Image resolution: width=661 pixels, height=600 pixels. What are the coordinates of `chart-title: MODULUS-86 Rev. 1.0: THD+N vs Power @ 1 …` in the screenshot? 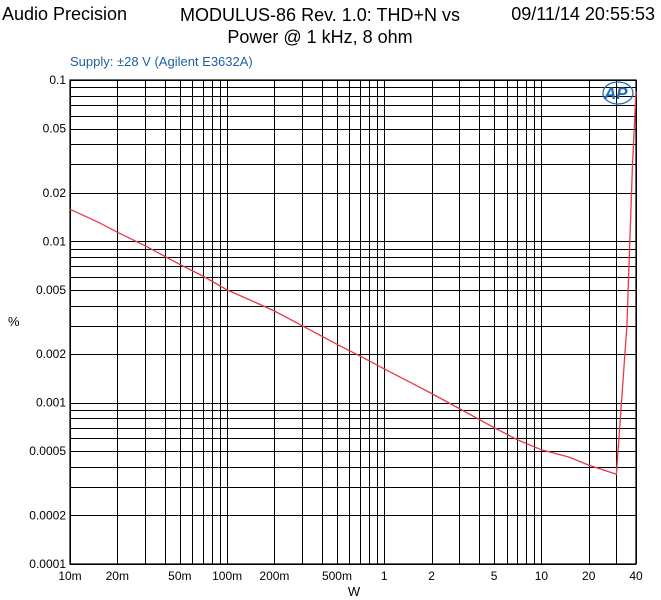 It's located at (320, 26).